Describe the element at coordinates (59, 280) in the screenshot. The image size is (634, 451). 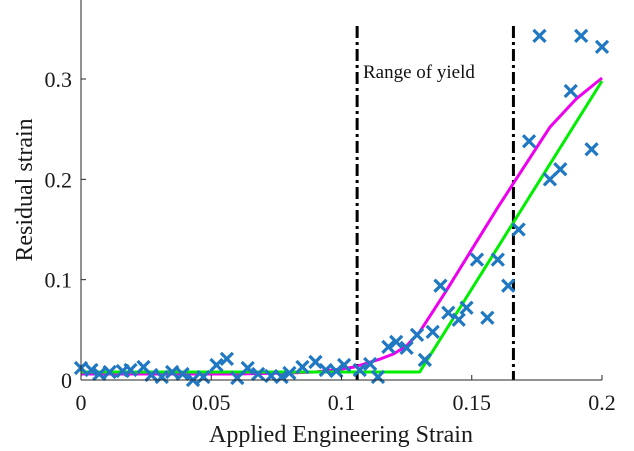
I see `y-tick-label: 0.1` at that location.